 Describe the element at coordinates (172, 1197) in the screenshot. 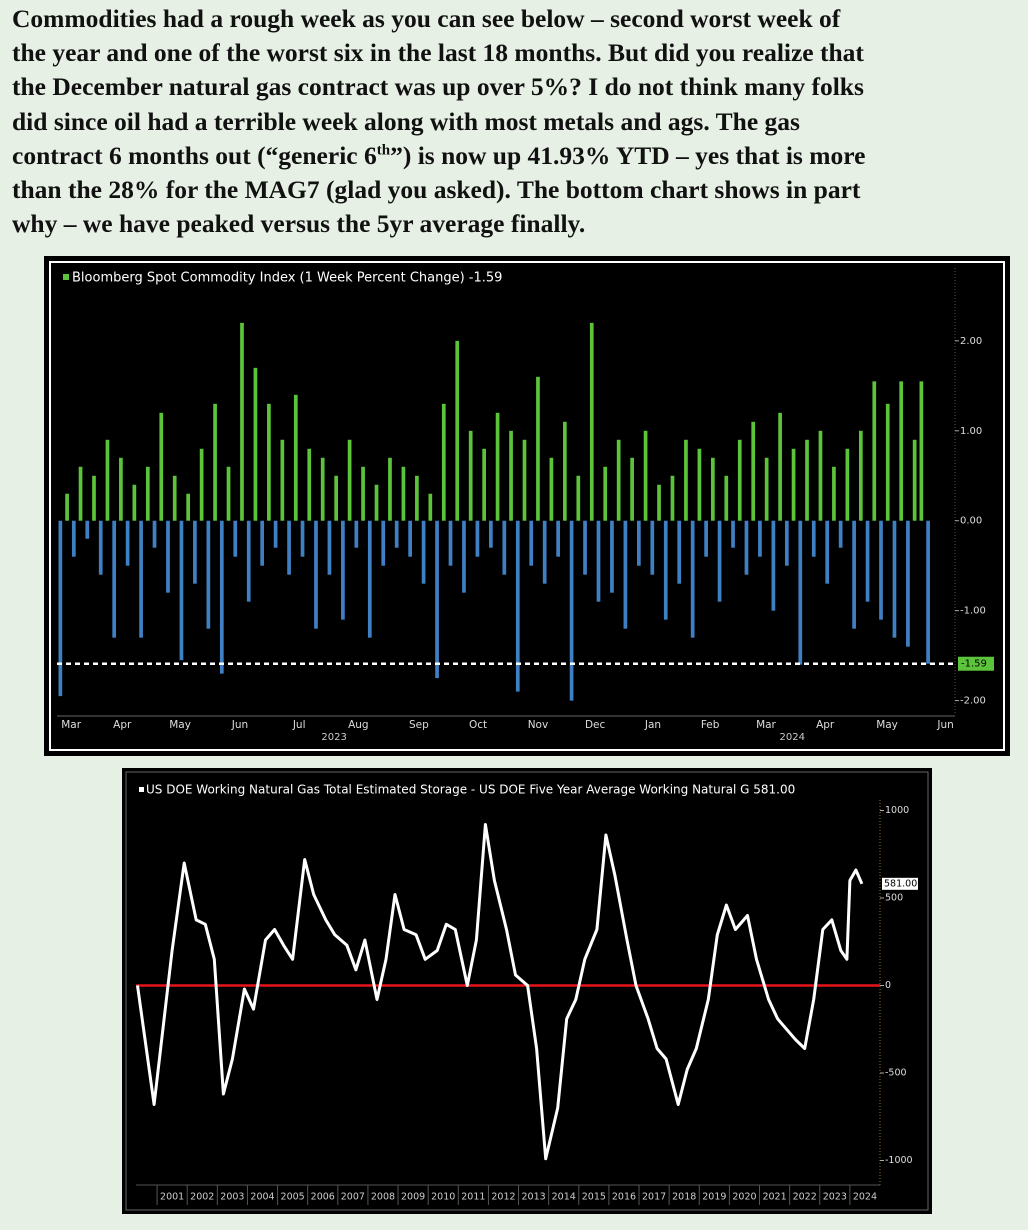

I see `x-tick-label: 2001` at that location.